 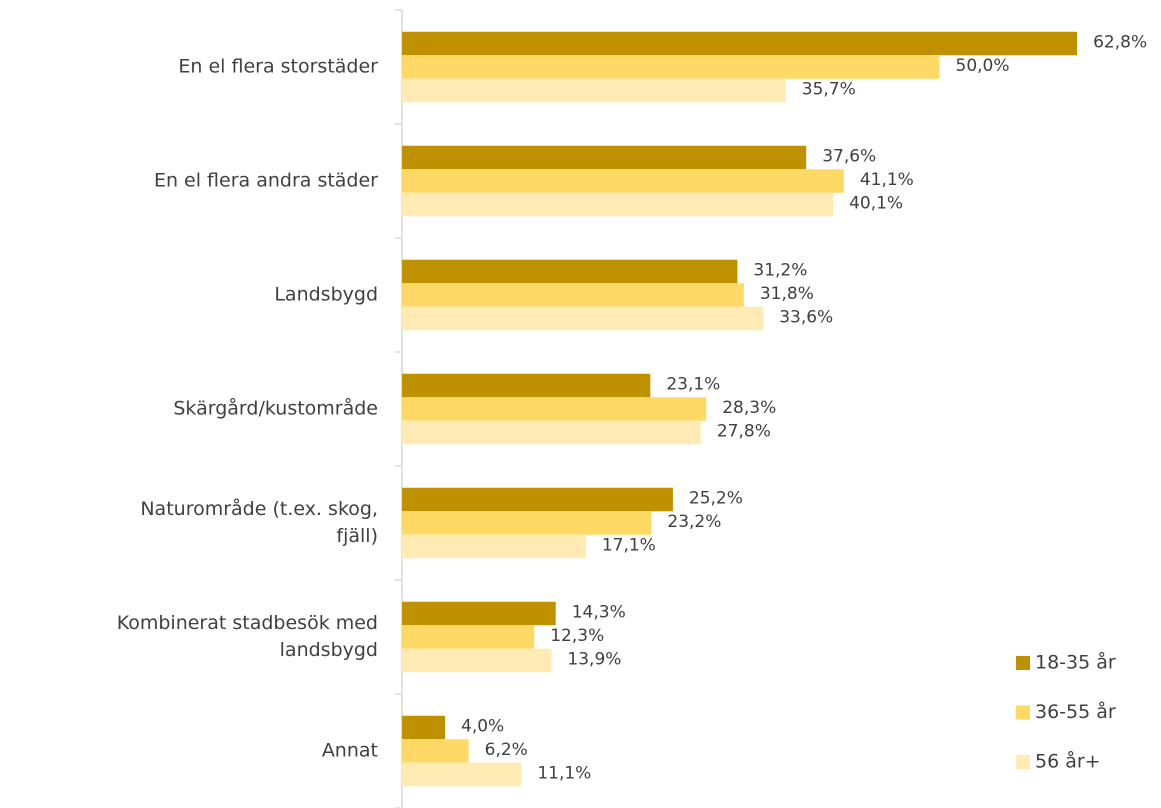 What do you see at coordinates (599, 613) in the screenshot?
I see `value-label: 14,3%` at bounding box center [599, 613].